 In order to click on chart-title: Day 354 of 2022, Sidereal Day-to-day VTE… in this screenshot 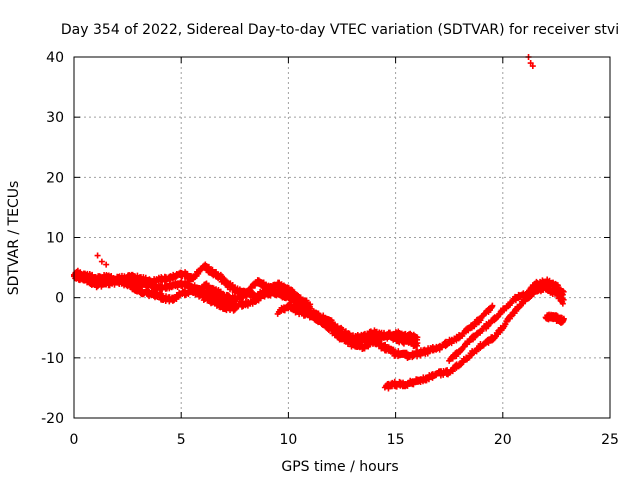, I will do `click(340, 30)`.